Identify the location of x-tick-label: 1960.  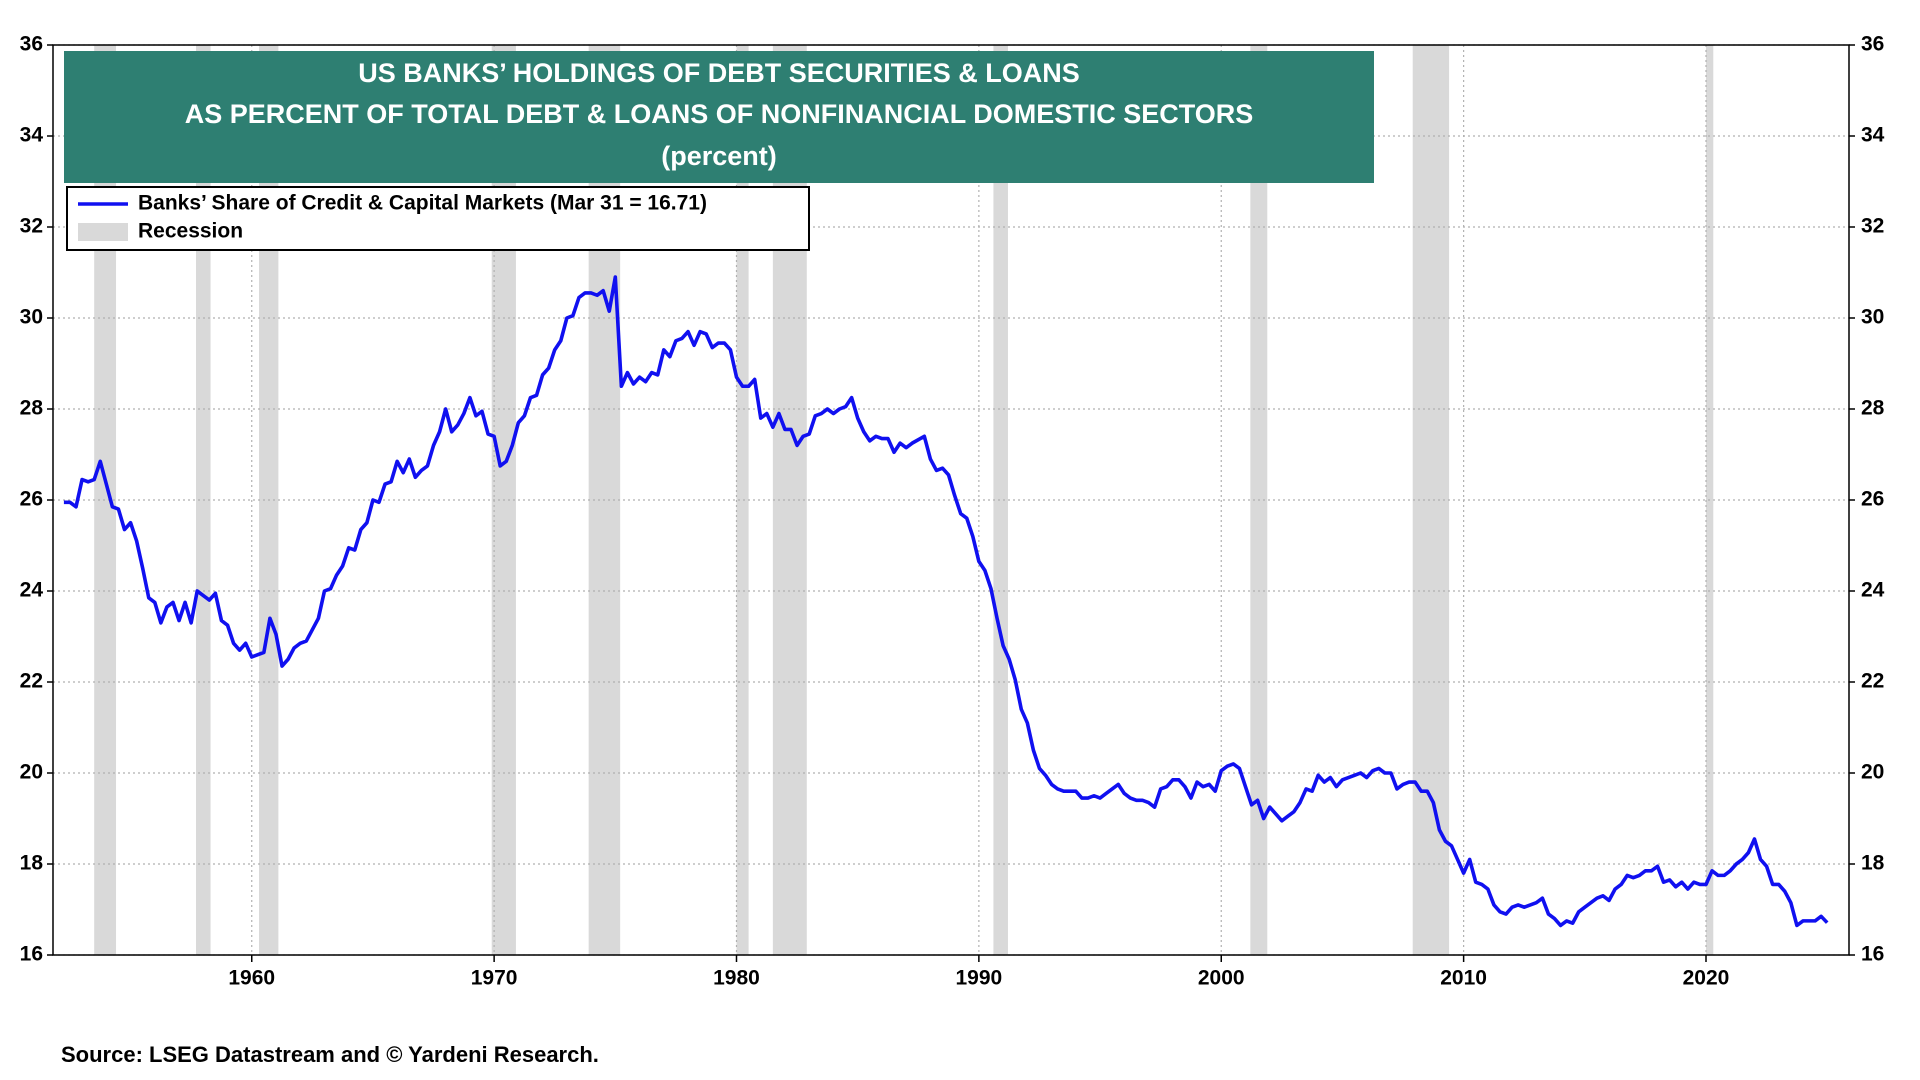
(251, 978).